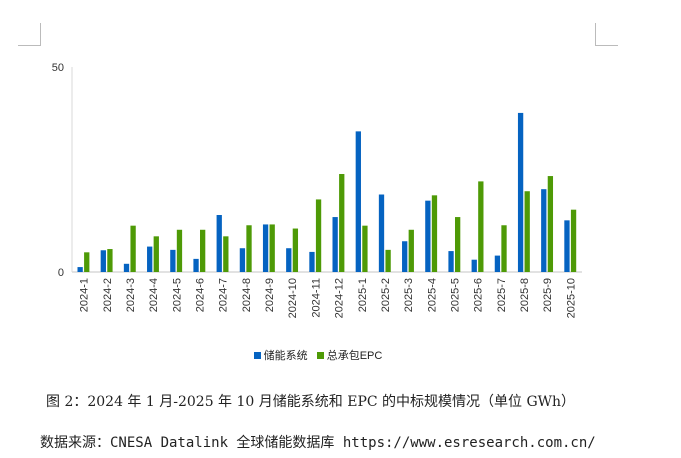 This screenshot has width=681, height=458. What do you see at coordinates (247, 295) in the screenshot?
I see `x-tick-label: 2024-8` at bounding box center [247, 295].